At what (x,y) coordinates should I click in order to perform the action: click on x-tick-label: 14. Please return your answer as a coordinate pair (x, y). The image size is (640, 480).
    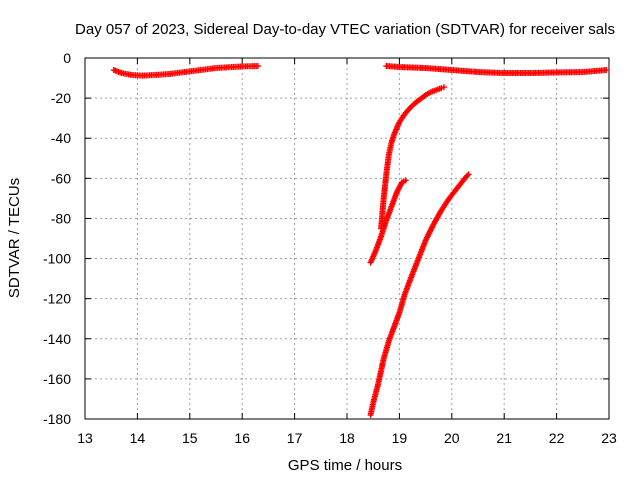
    Looking at the image, I should click on (138, 438).